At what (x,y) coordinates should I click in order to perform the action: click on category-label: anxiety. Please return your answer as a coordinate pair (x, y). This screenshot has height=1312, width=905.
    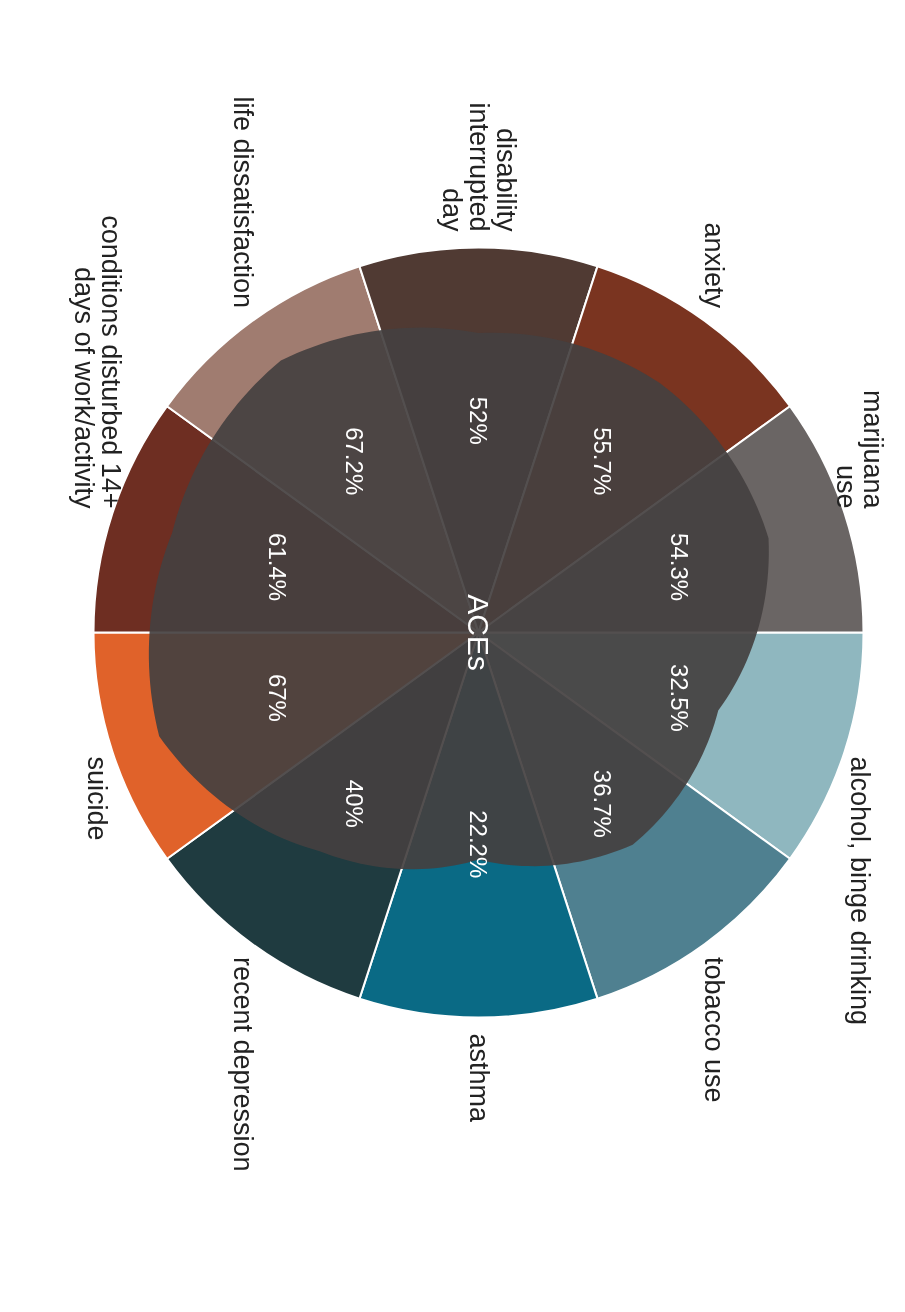
    Looking at the image, I should click on (714, 265).